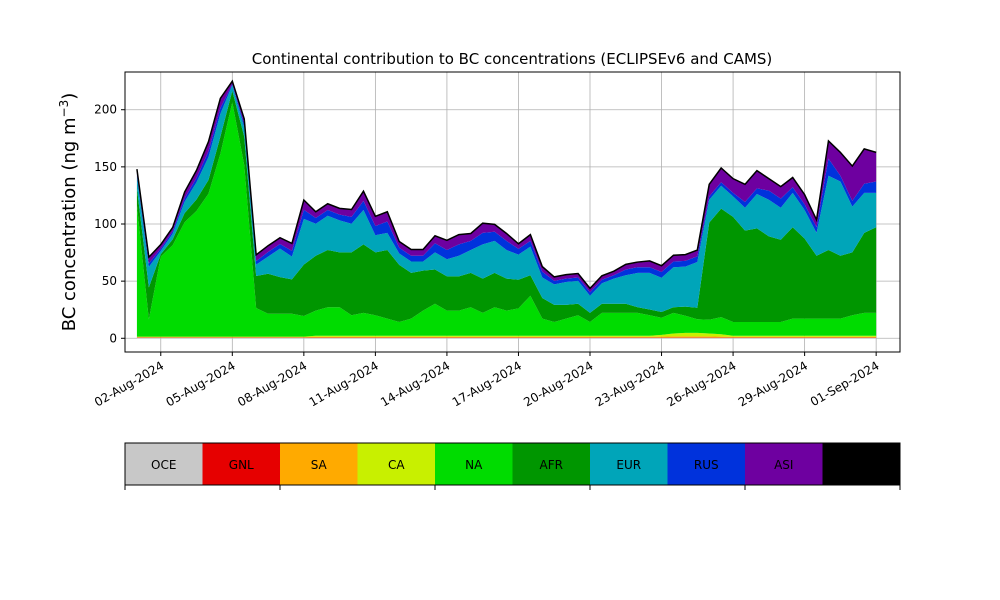 This screenshot has height=600, width=1000. I want to click on legend-frame, so click(512, 464).